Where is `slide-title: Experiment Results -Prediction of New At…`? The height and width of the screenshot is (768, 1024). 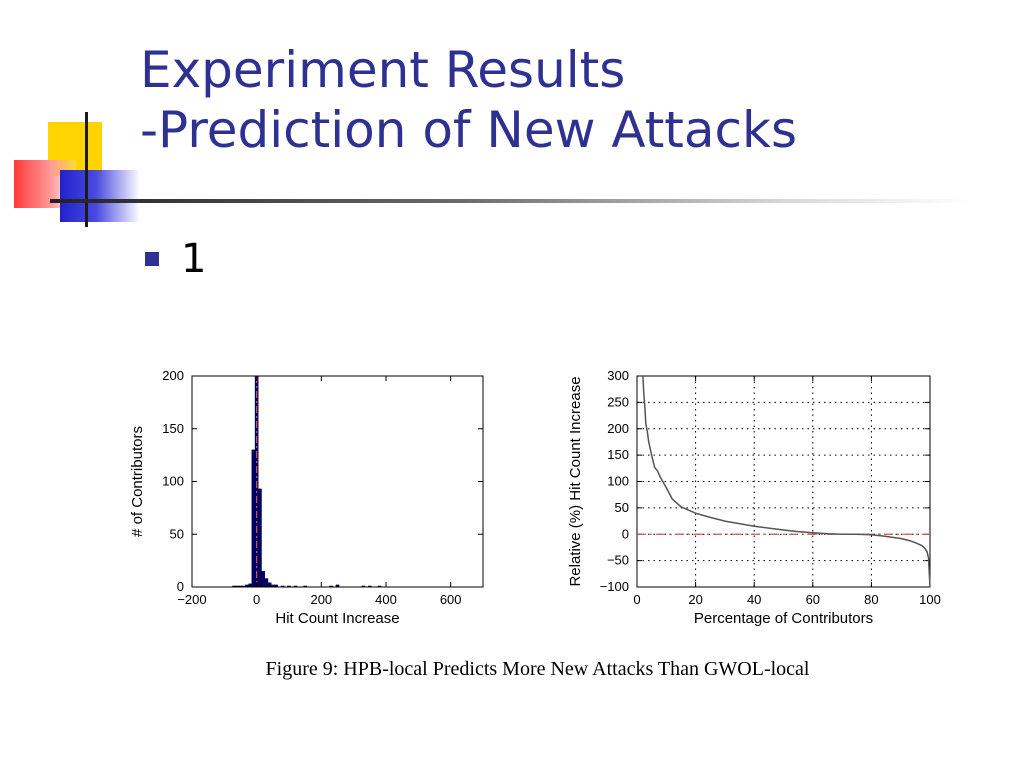
slide-title: Experiment Results -Prediction of New At… is located at coordinates (468, 100).